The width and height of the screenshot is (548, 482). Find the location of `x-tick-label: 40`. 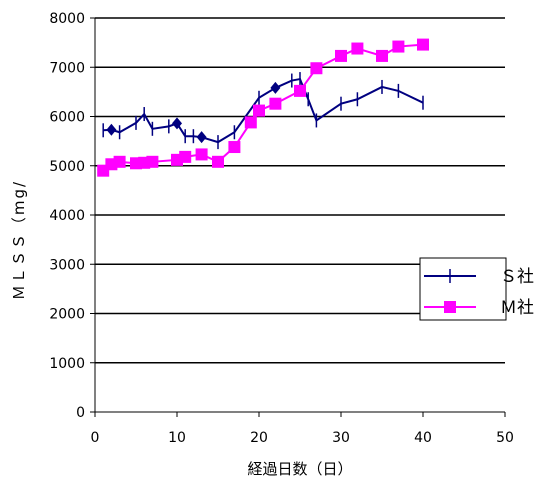

x-tick-label: 40 is located at coordinates (423, 438).